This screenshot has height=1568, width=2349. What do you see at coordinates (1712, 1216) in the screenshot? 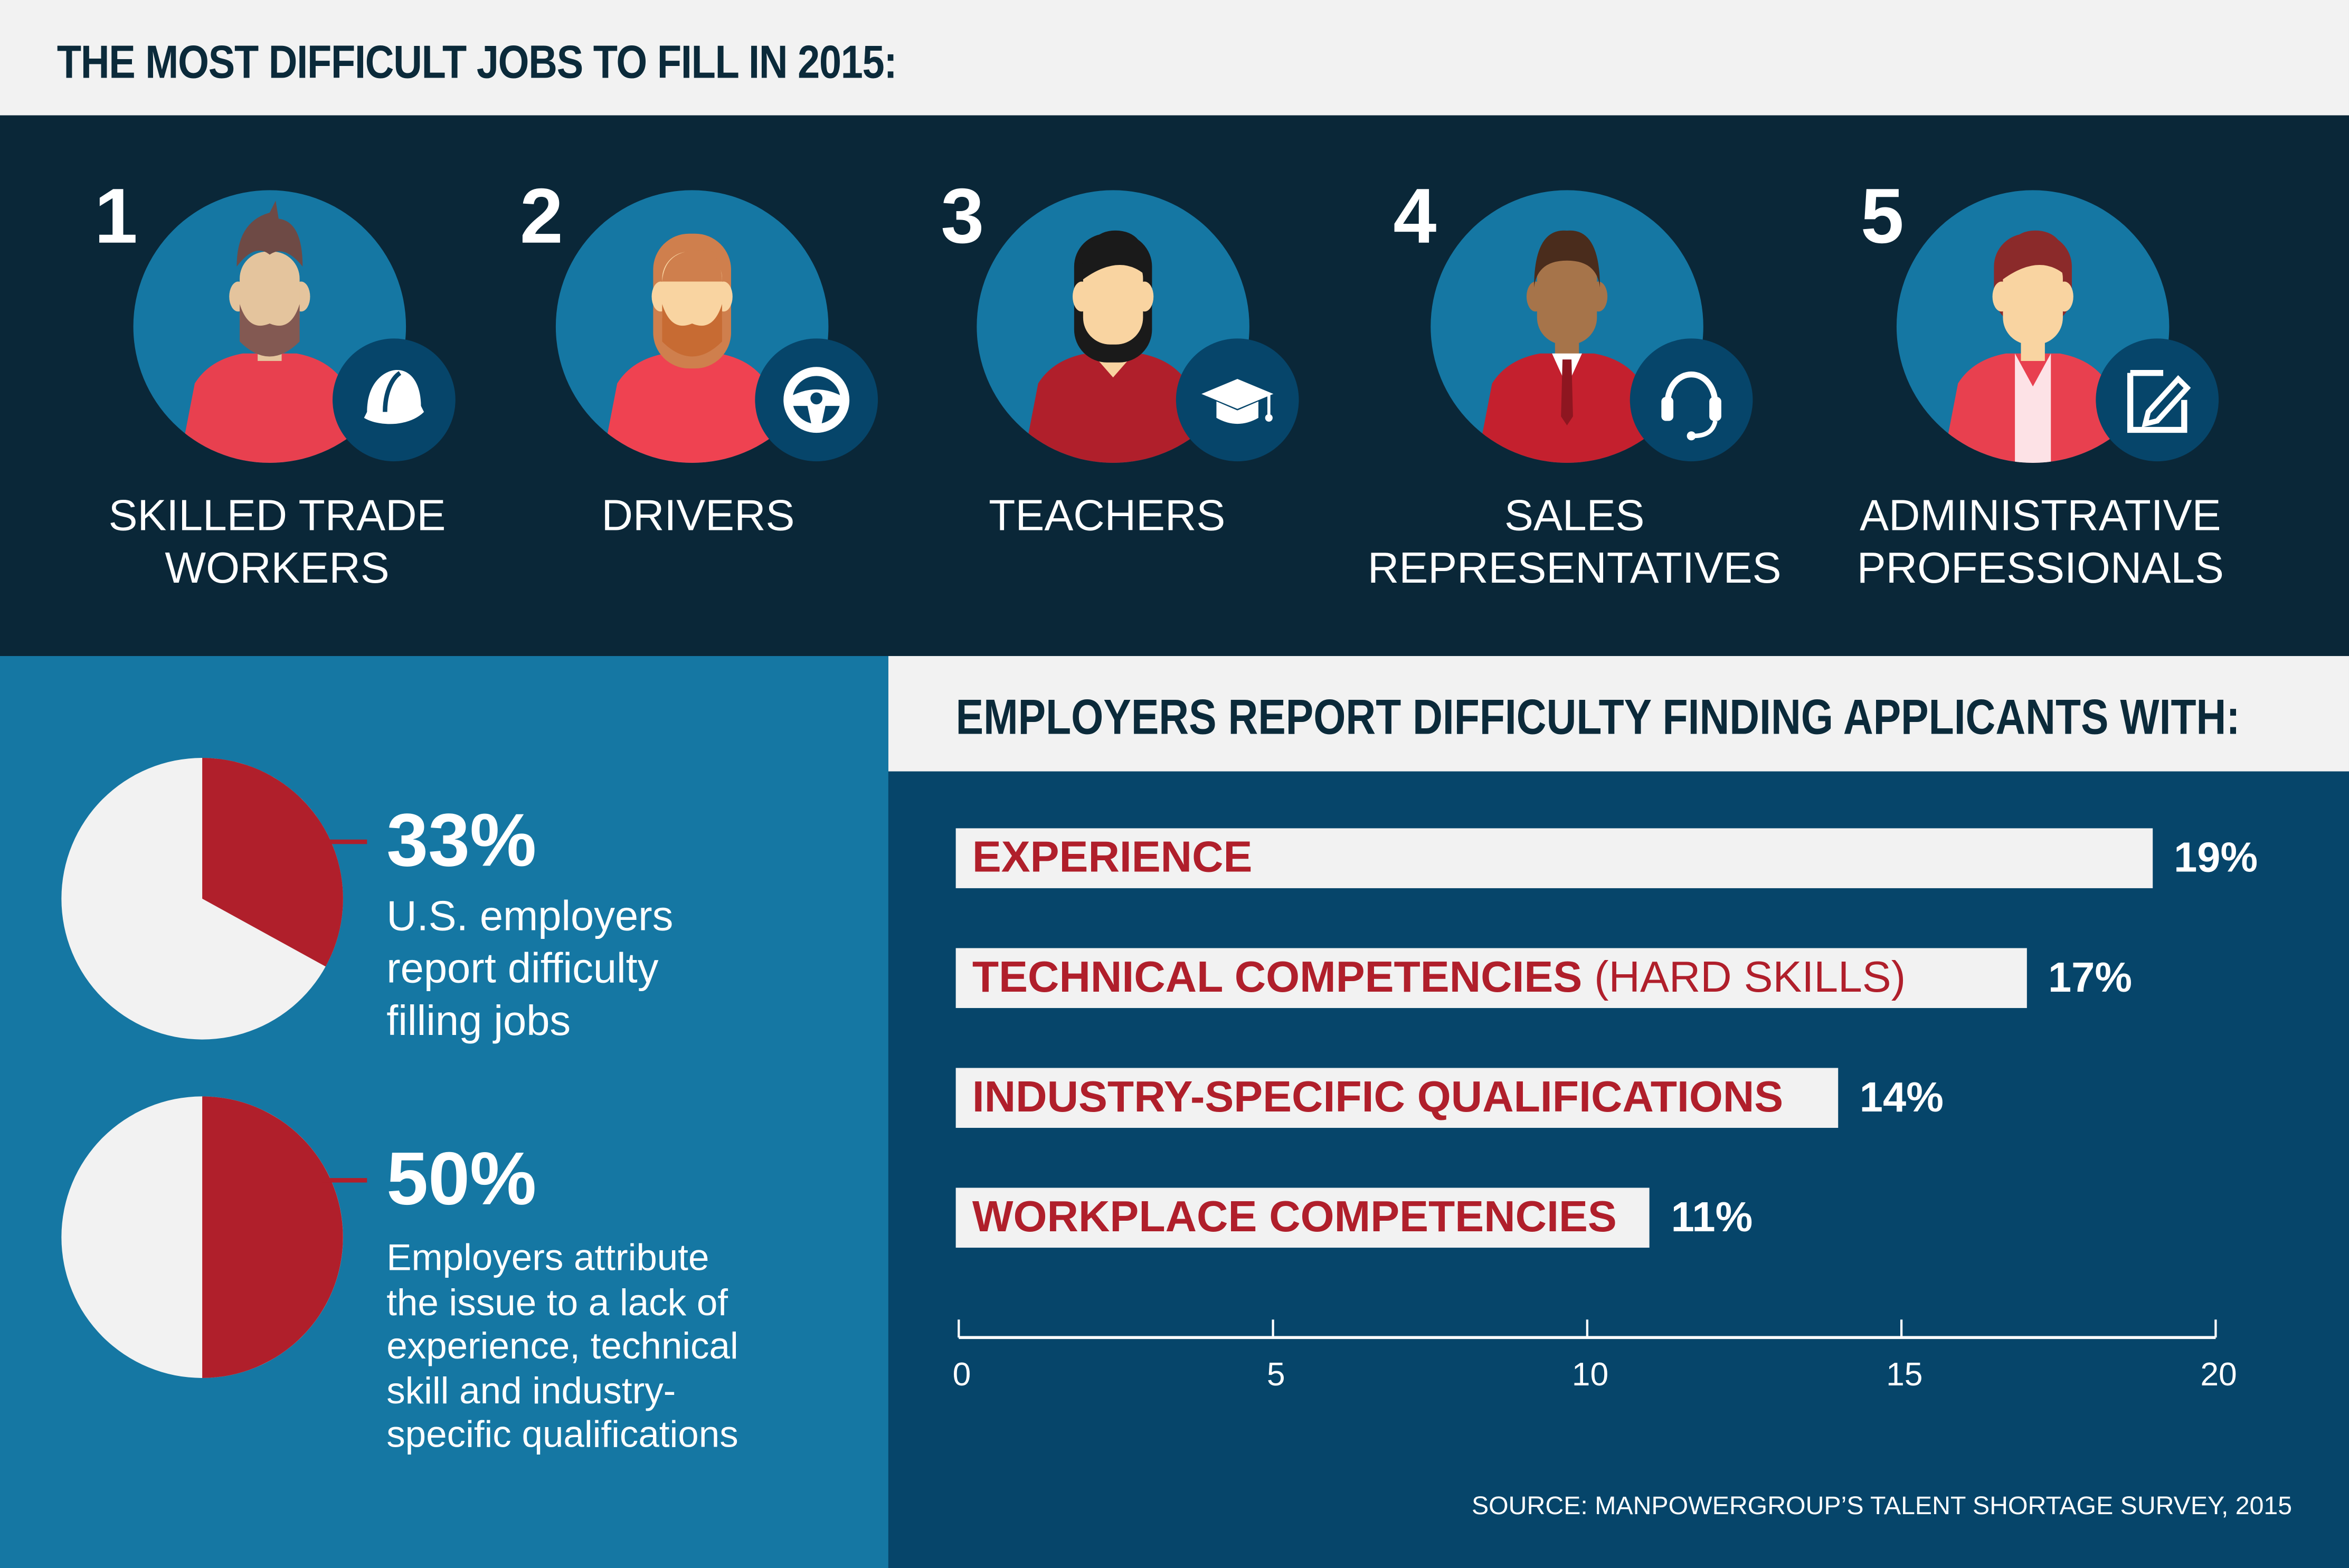
I see `bar-value-label: 11%` at bounding box center [1712, 1216].